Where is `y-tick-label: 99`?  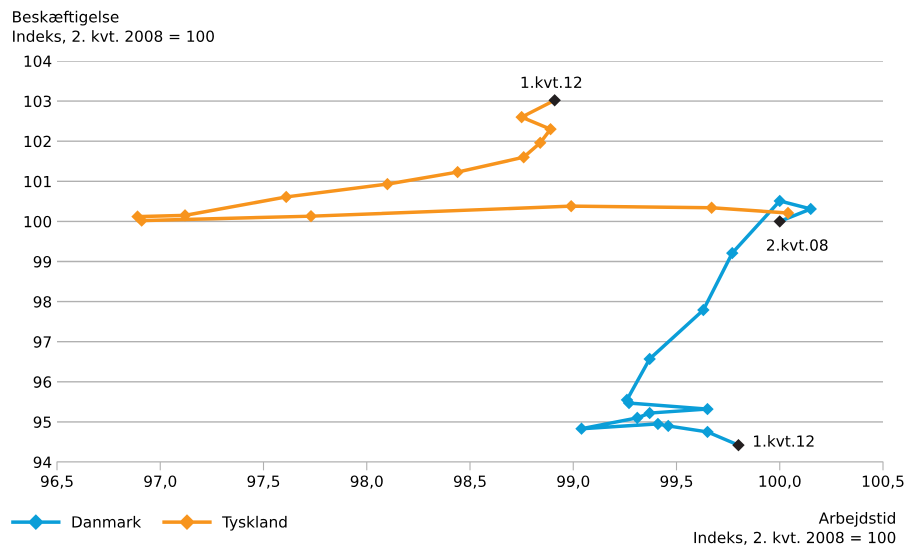
y-tick-label: 99 is located at coordinates (43, 262).